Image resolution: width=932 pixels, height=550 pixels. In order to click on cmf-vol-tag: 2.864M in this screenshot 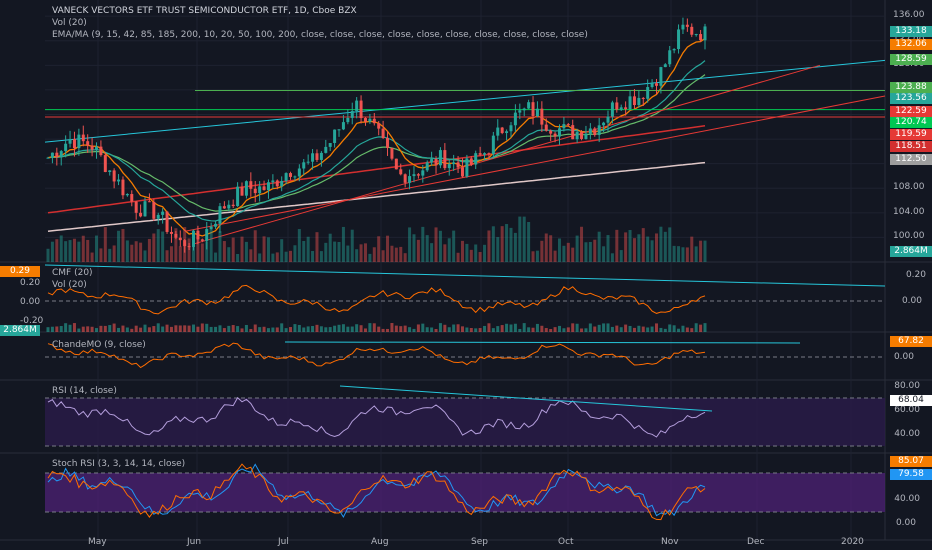, I will do `click(20, 330)`.